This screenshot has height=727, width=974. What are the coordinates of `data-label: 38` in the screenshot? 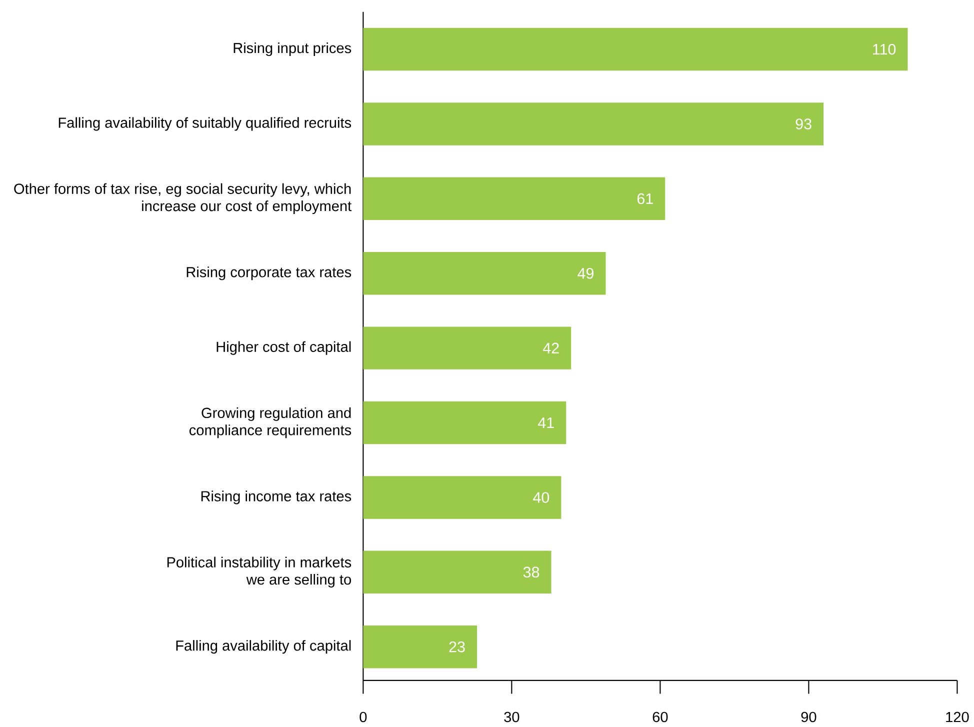 It's located at (531, 572).